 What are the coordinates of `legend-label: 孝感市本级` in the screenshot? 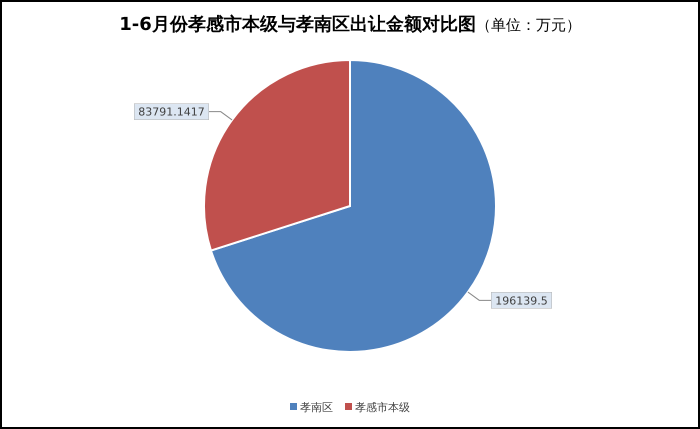 It's located at (382, 407).